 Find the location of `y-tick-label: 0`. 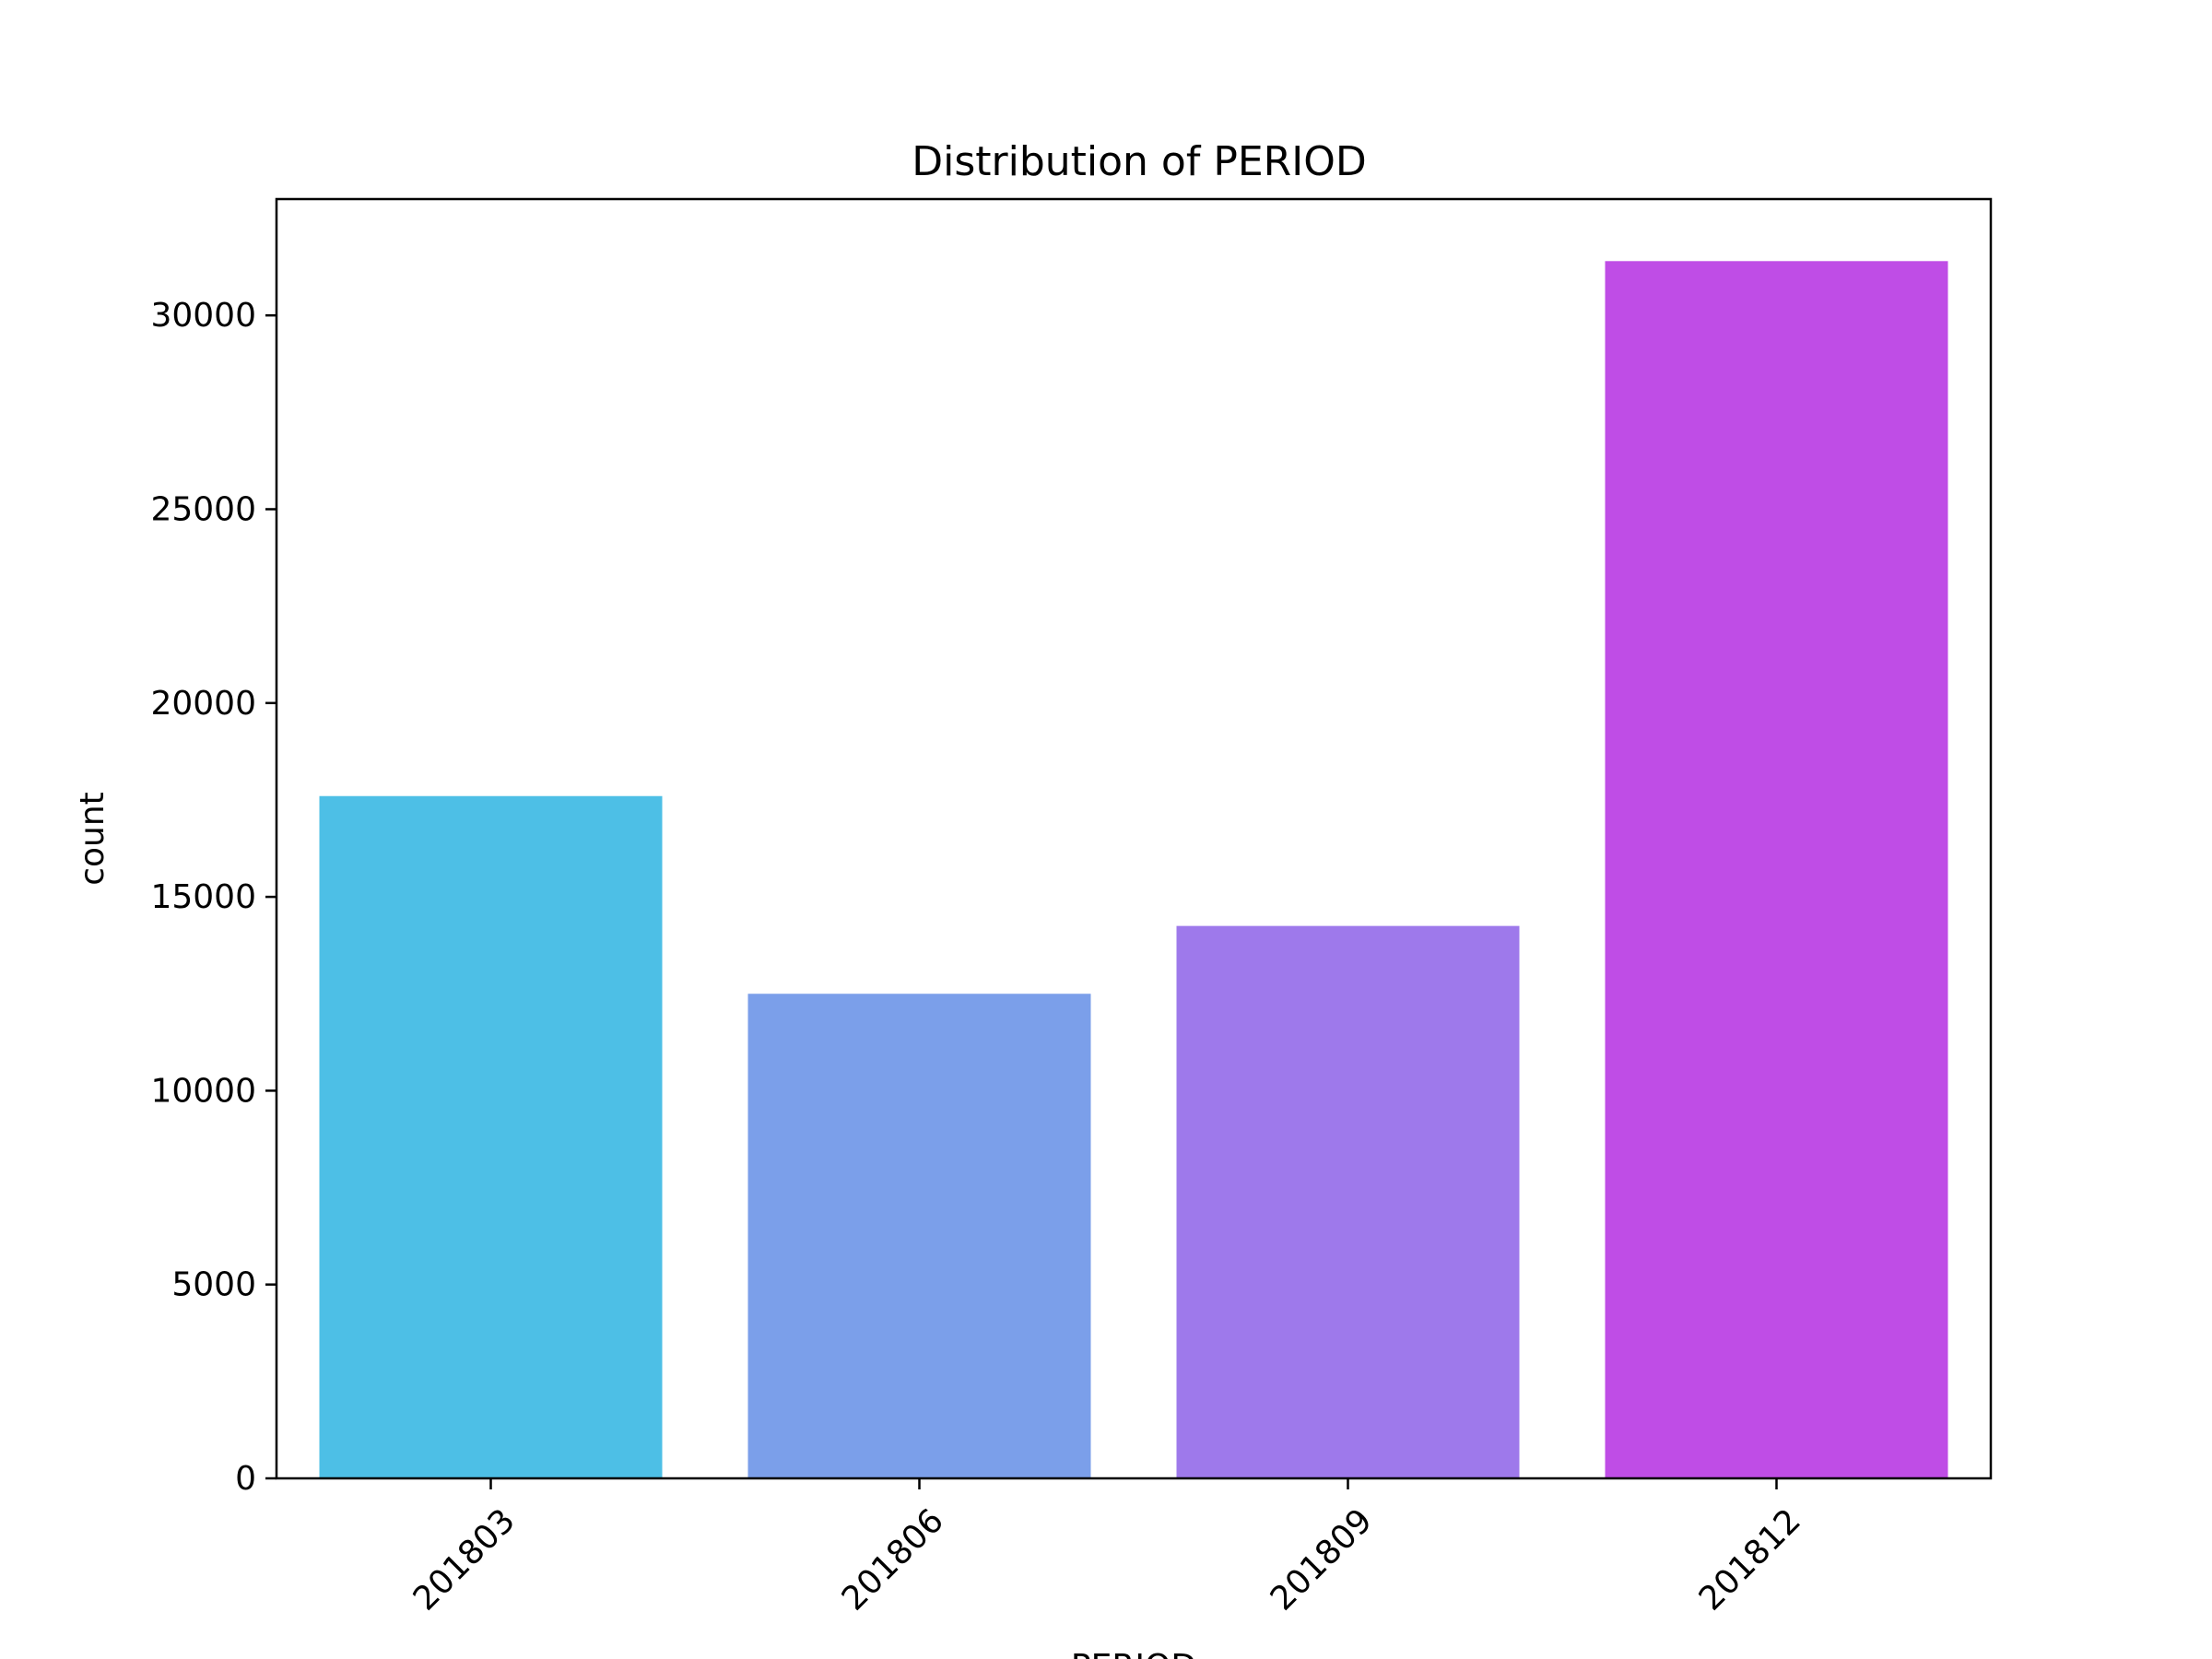

y-tick-label: 0 is located at coordinates (245, 1479).